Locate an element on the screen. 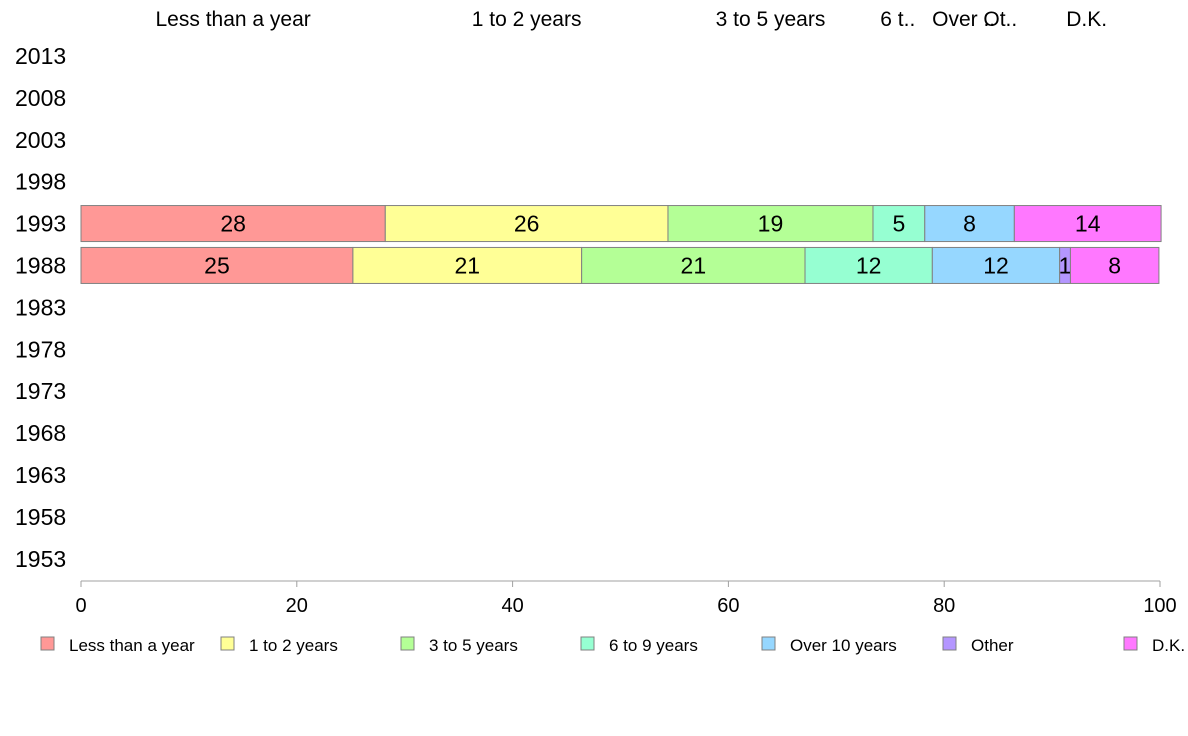 The image size is (1188, 736). bar-label-1993-d-k: 14 is located at coordinates (1088, 224).